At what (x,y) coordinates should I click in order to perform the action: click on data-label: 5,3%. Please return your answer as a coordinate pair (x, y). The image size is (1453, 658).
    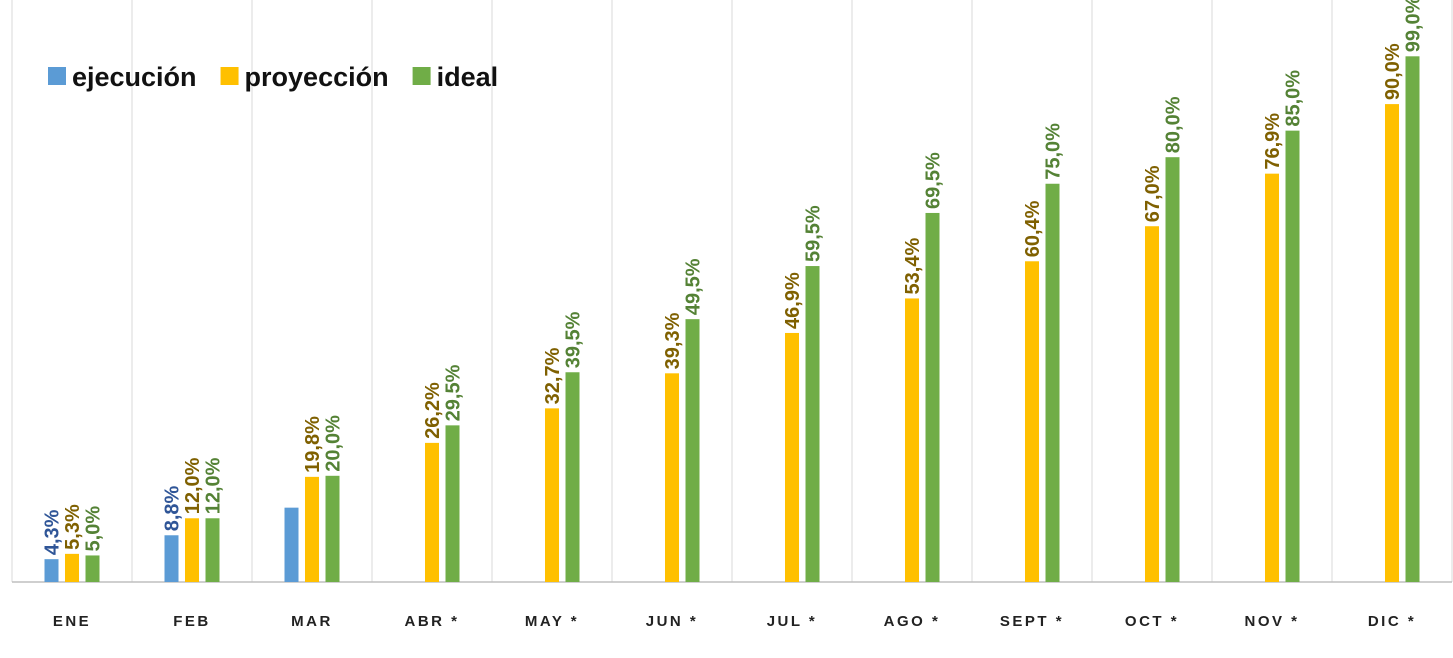
    Looking at the image, I should click on (73, 527).